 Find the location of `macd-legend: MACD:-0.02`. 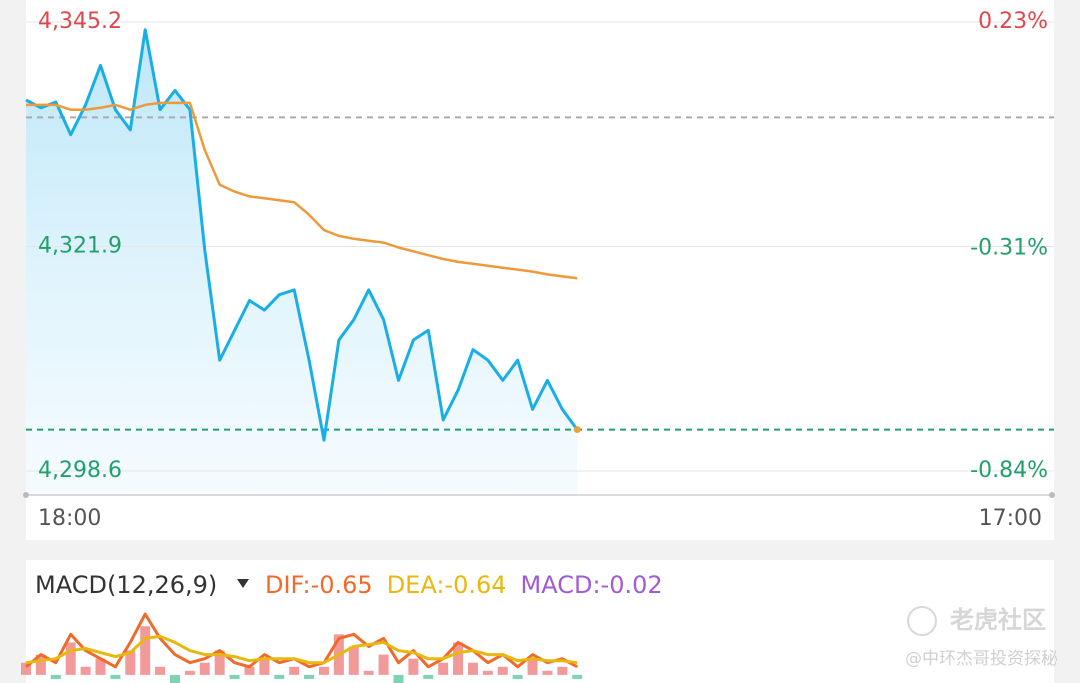

macd-legend: MACD:-0.02 is located at coordinates (592, 585).